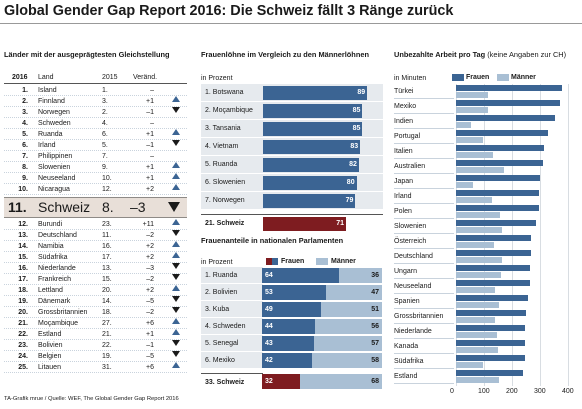 This screenshot has height=409, width=582. Describe the element at coordinates (232, 360) in the screenshot. I see `parliament-label: 6. Mexiko` at that location.